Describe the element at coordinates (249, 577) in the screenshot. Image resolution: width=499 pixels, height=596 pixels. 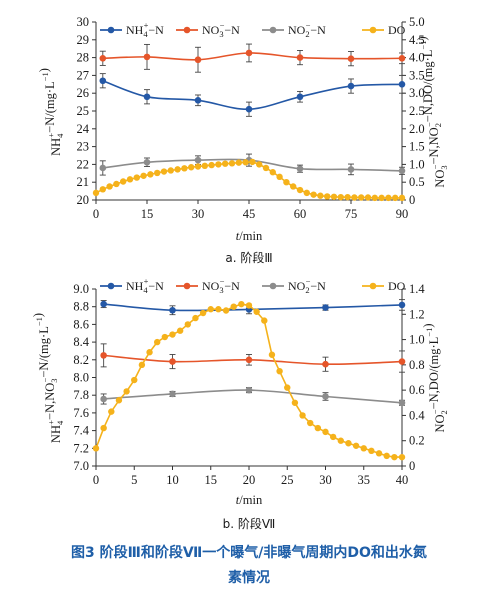
I see `figure-caption-line2: 素情况` at that location.